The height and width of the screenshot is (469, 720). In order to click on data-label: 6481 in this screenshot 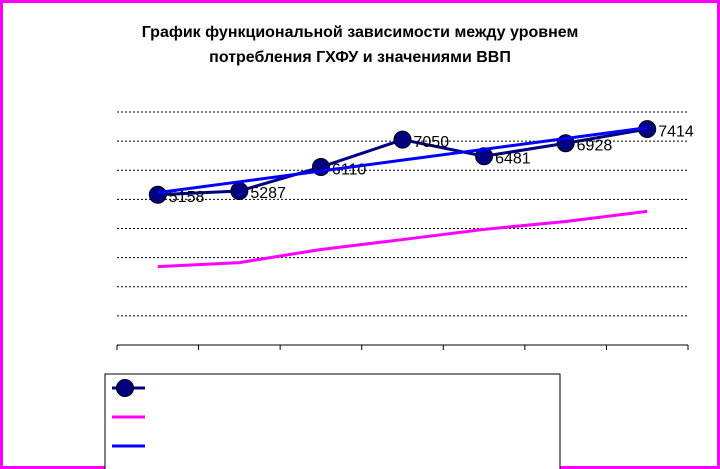, I will do `click(513, 158)`.